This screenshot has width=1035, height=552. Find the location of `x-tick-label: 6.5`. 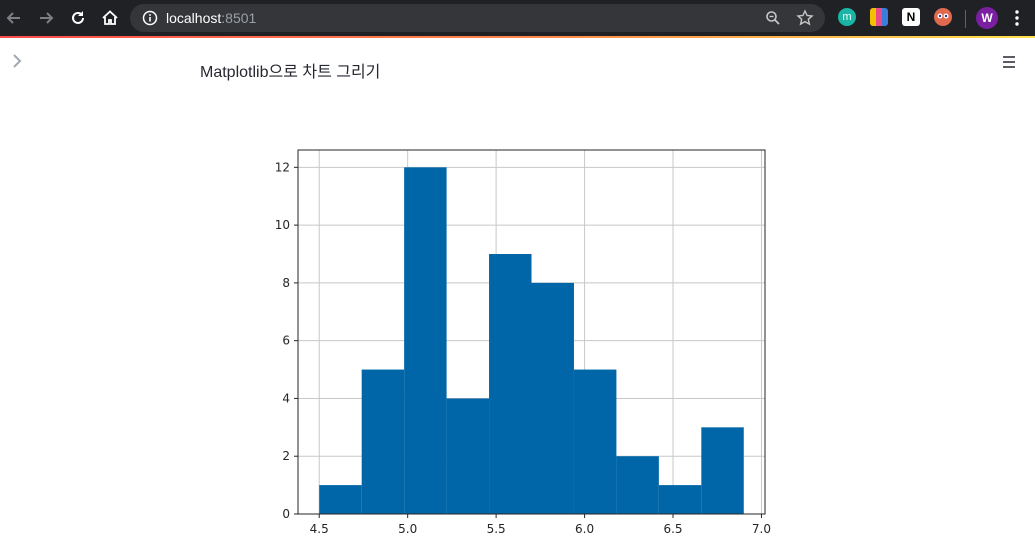

x-tick-label: 6.5 is located at coordinates (672, 529).